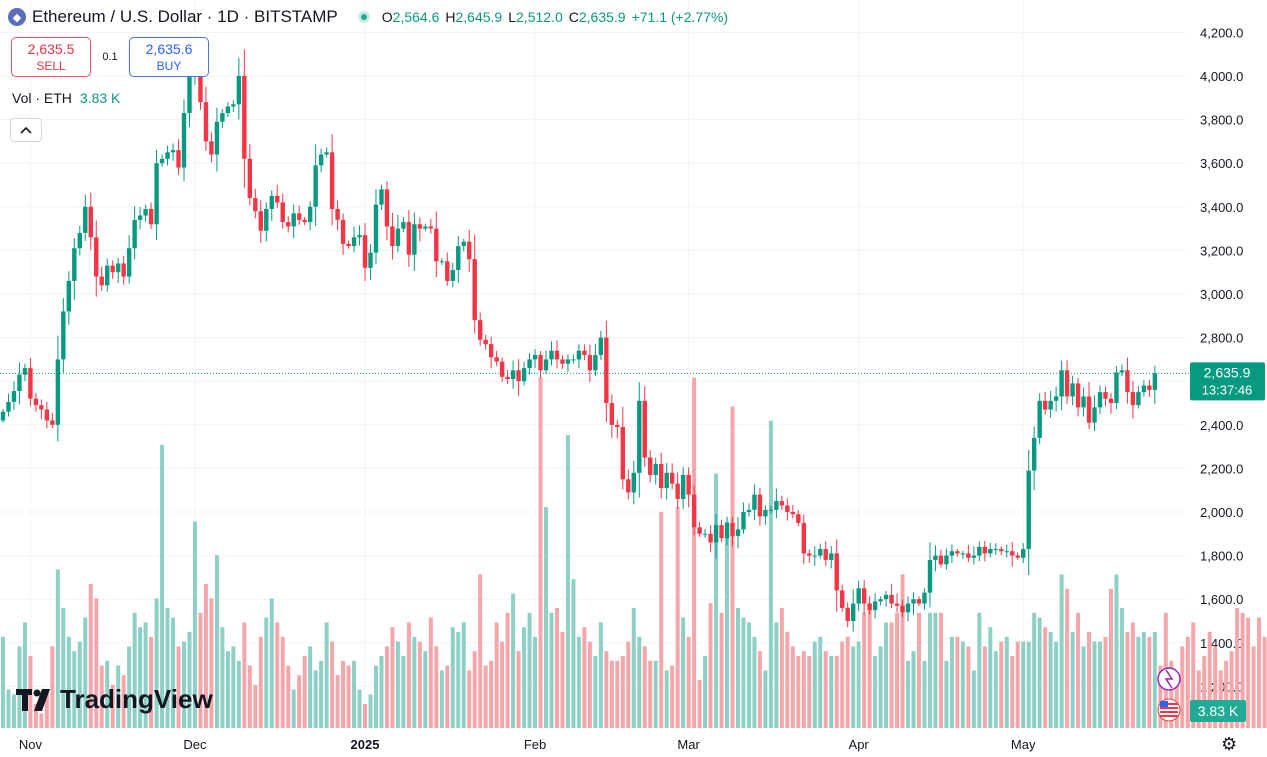 The image size is (1267, 757). I want to click on sell-button: 2,635.5 SELL, so click(51, 57).